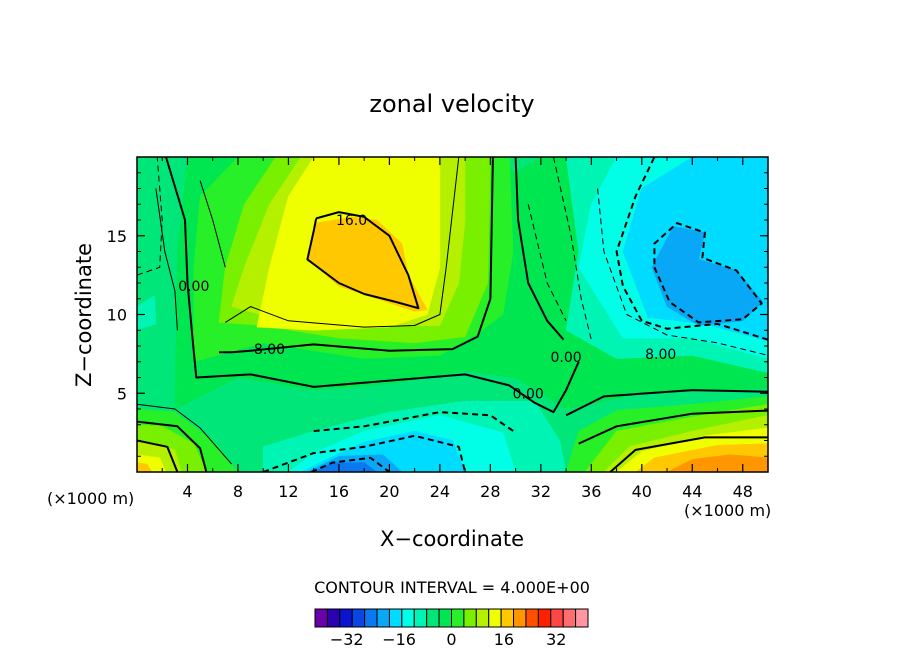 The width and height of the screenshot is (904, 654). Describe the element at coordinates (727, 510) in the screenshot. I see `x-unit-label-right: (×1000 m)` at that location.